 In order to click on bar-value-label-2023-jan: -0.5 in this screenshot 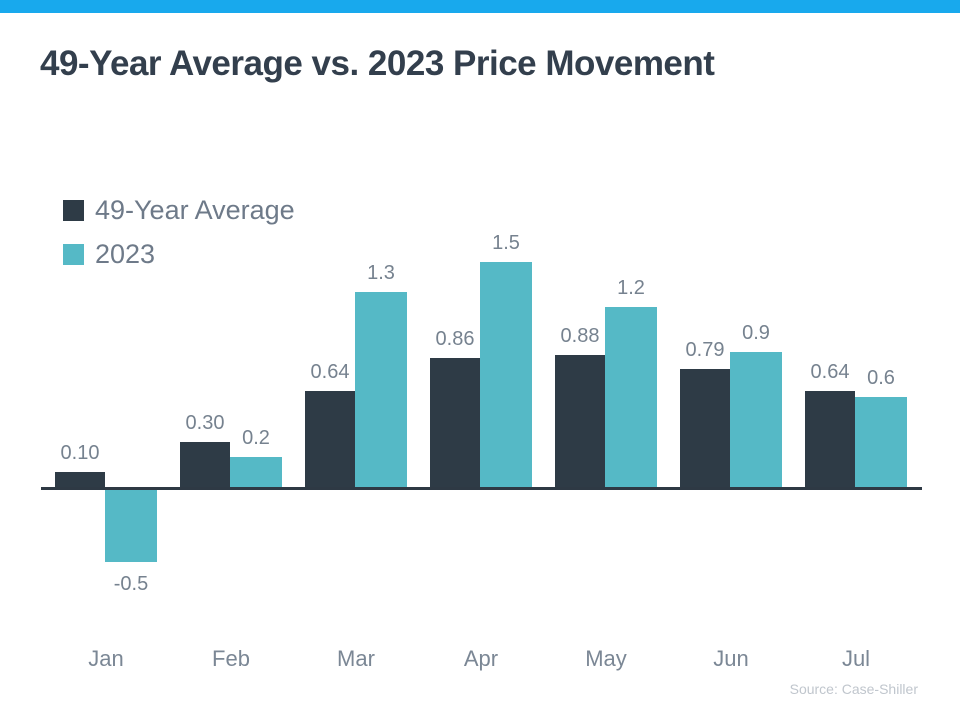, I will do `click(131, 584)`.